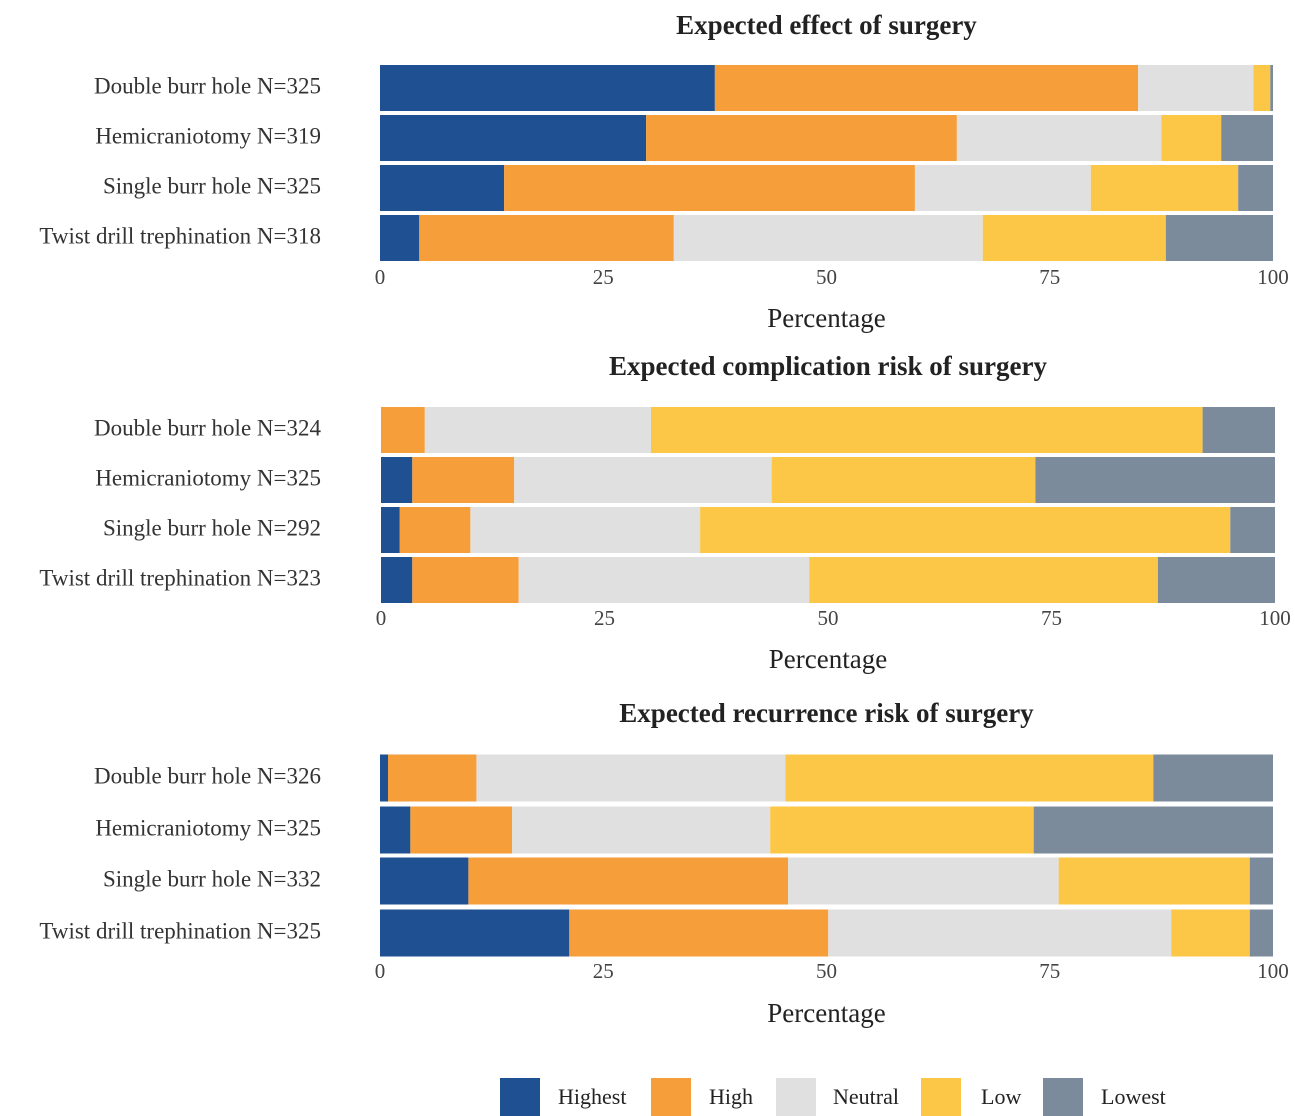 The image size is (1295, 1116). Describe the element at coordinates (731, 1096) in the screenshot. I see `legend-label: High` at that location.